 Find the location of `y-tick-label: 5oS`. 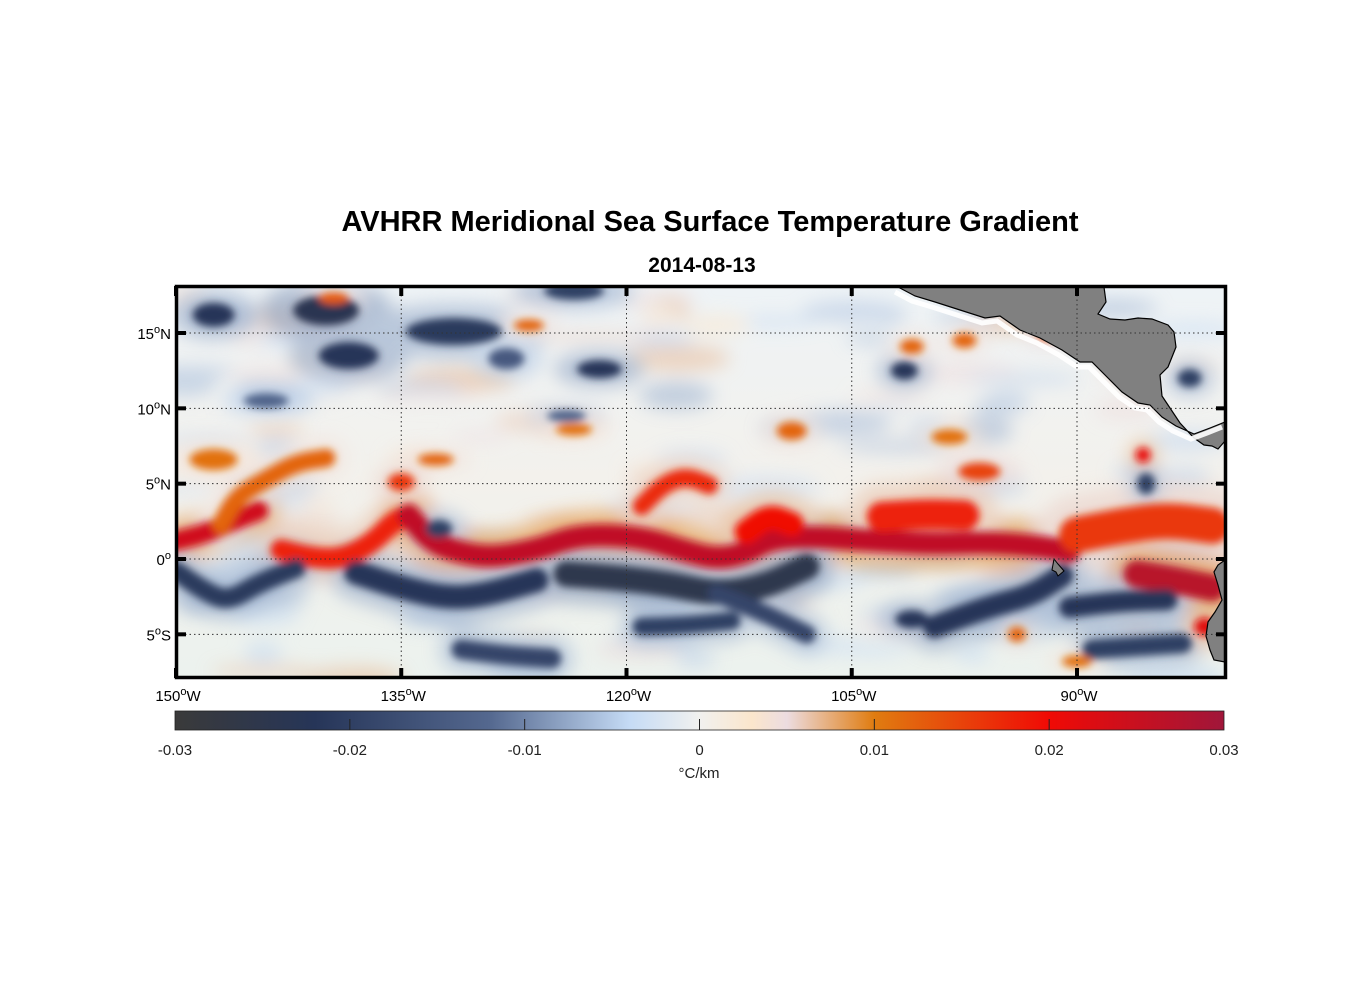

y-tick-label: 5oS is located at coordinates (159, 634).